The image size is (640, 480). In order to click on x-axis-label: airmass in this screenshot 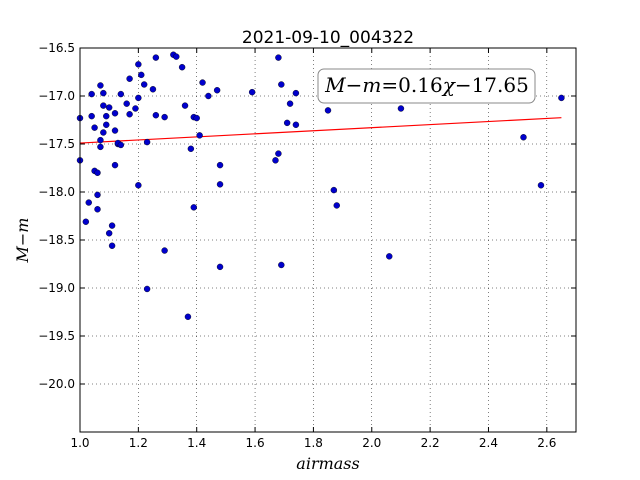, I will do `click(327, 463)`.